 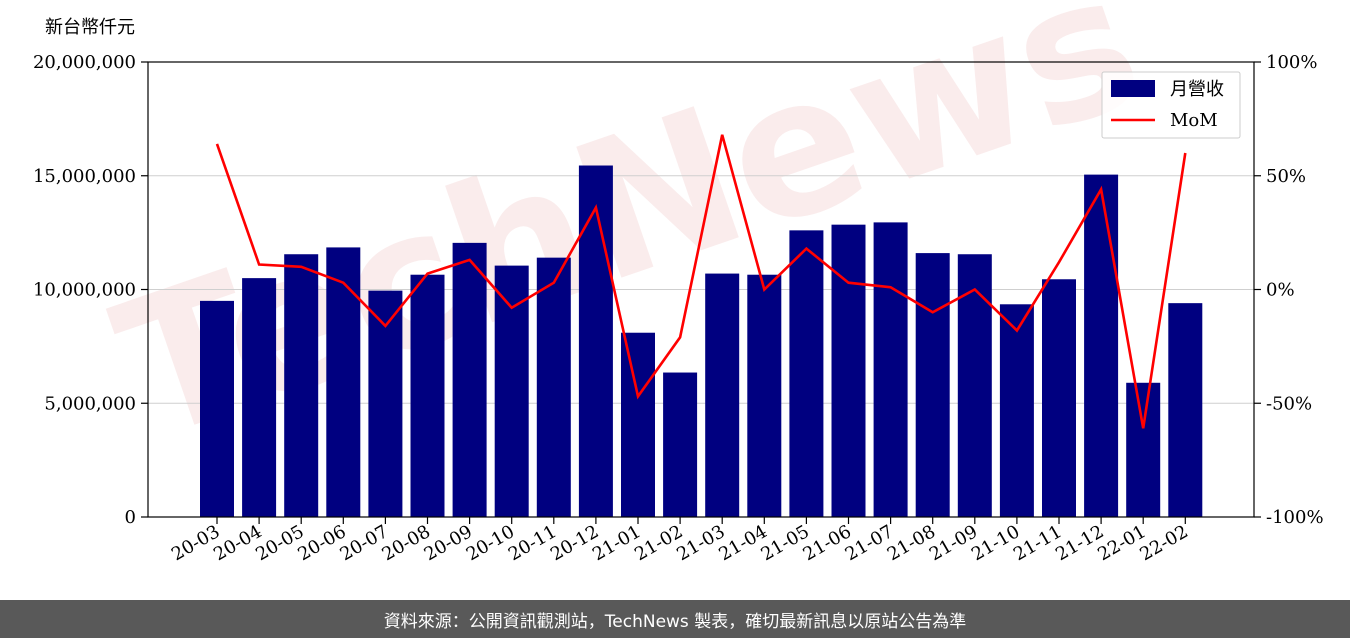 I want to click on right-tick-label: -50%, so click(x=1289, y=403).